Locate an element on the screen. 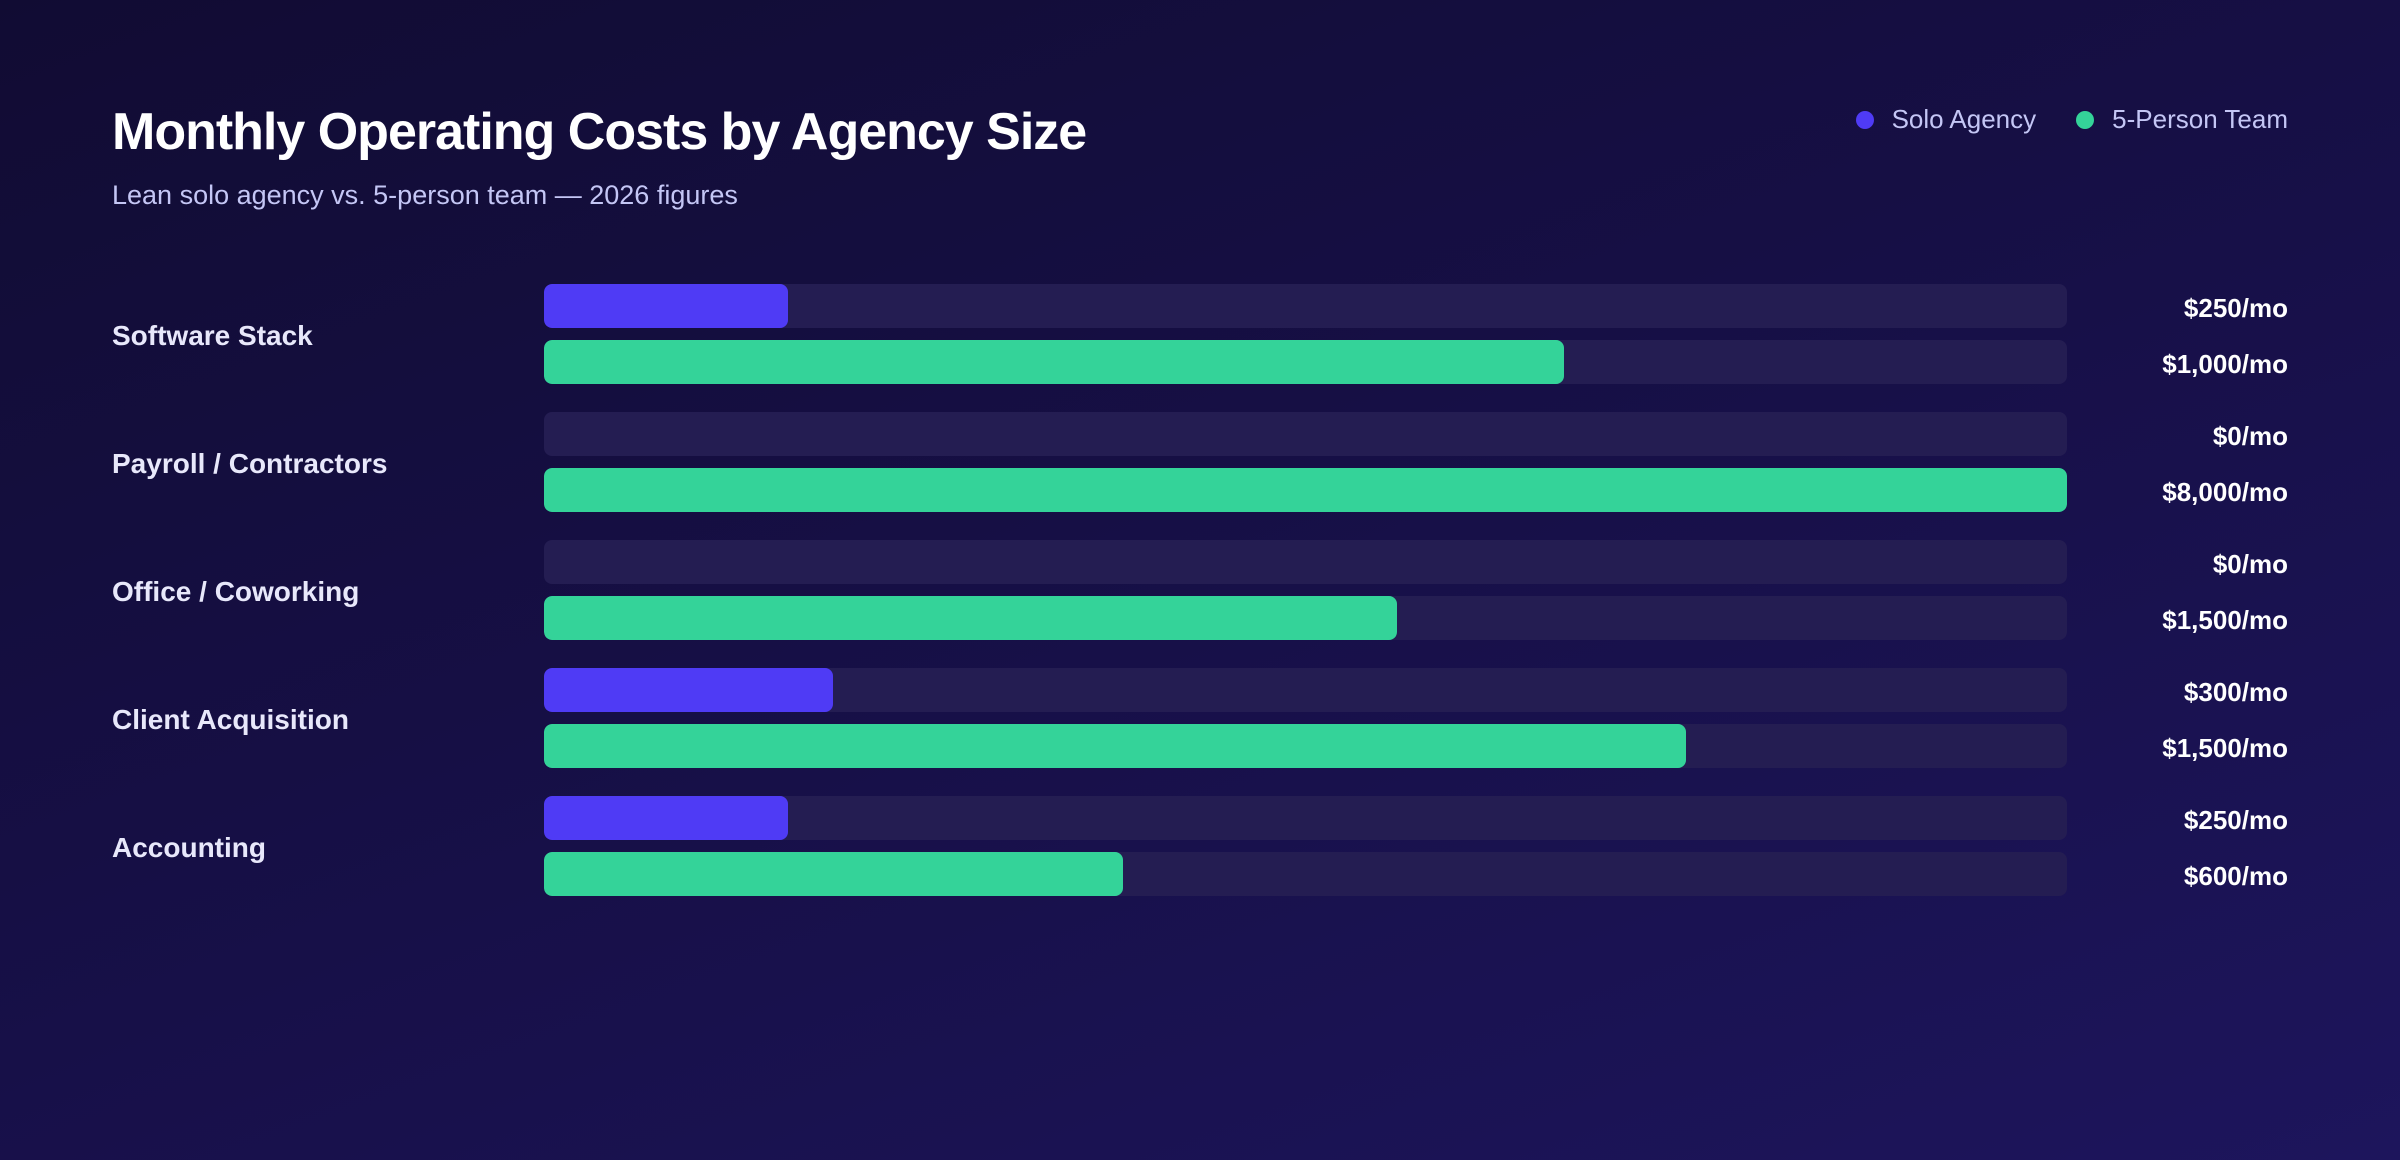  chart-title: Monthly Operating Costs by Agency Size is located at coordinates (599, 132).